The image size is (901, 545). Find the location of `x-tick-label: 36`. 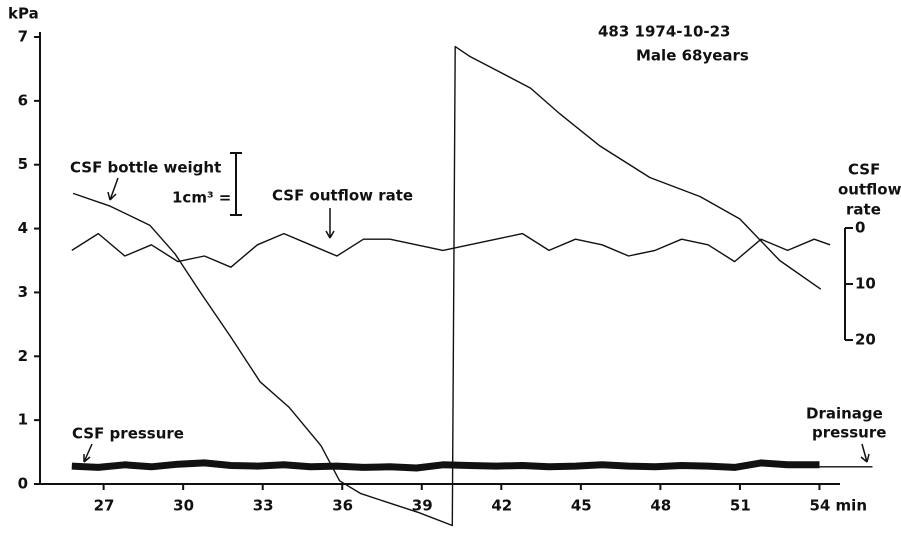

x-tick-label: 36 is located at coordinates (342, 506).